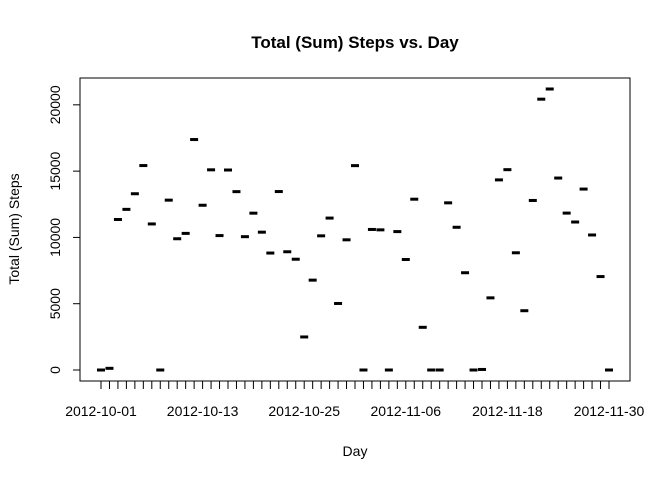 The height and width of the screenshot is (480, 672). Describe the element at coordinates (355, 451) in the screenshot. I see `x-axis-label: Day` at that location.